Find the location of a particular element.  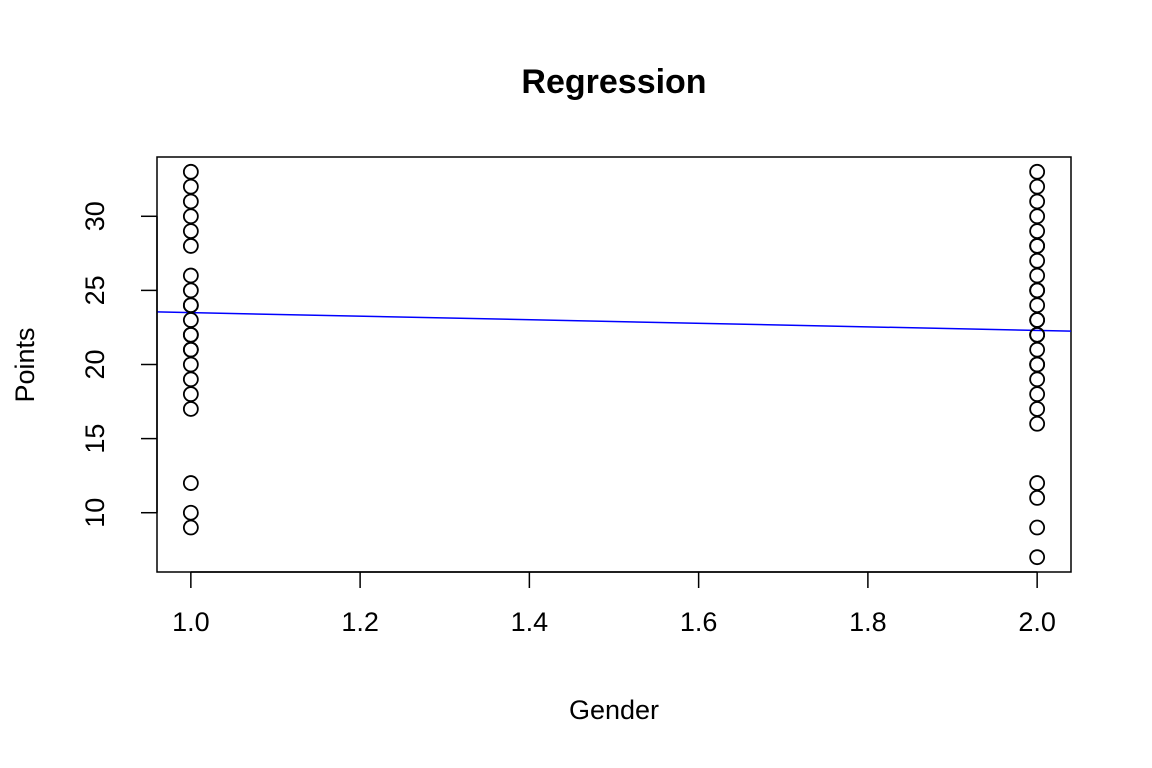

x-tick-label: 1.6 is located at coordinates (699, 622).